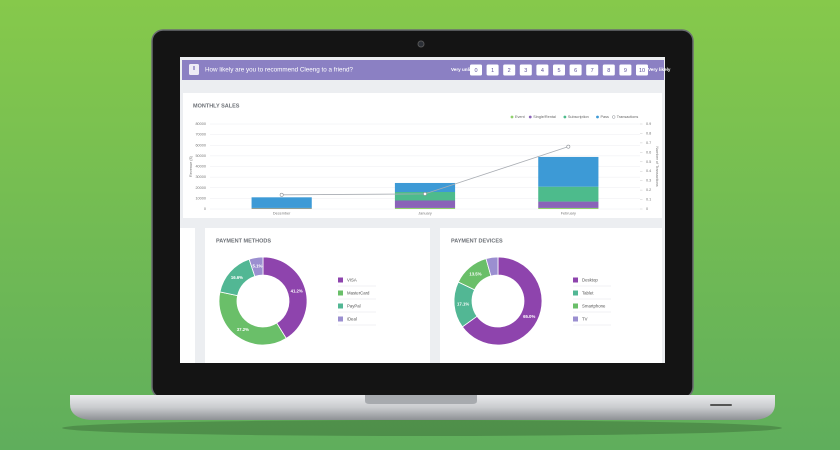  Describe the element at coordinates (721, 405) in the screenshot. I see `laptop-light` at that location.